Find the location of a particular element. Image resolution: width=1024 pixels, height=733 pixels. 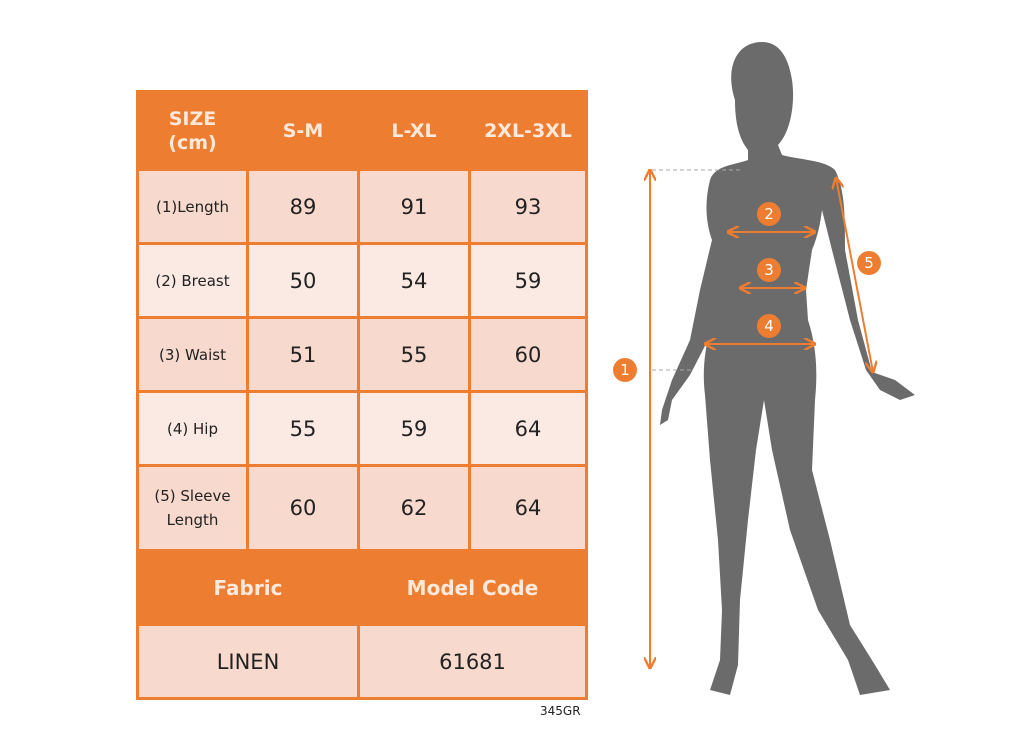

cell-value: 91 is located at coordinates (414, 206).